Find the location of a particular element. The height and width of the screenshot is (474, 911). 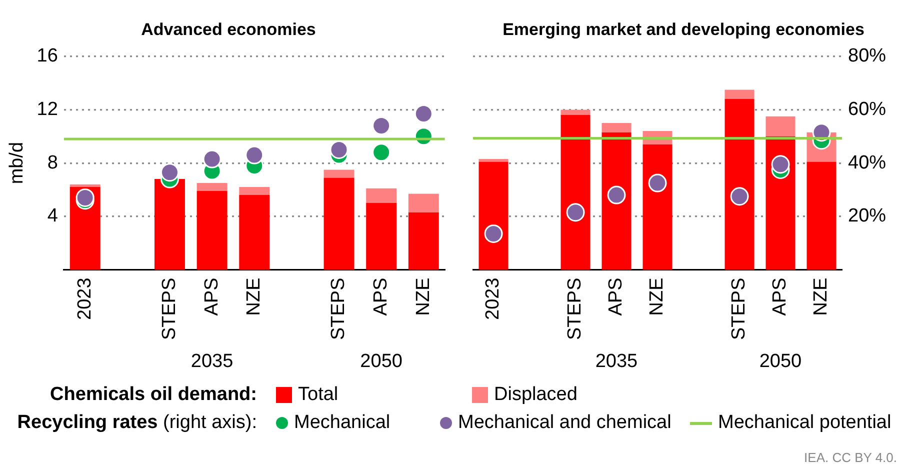

y-tick-label: 8 is located at coordinates (52, 163).